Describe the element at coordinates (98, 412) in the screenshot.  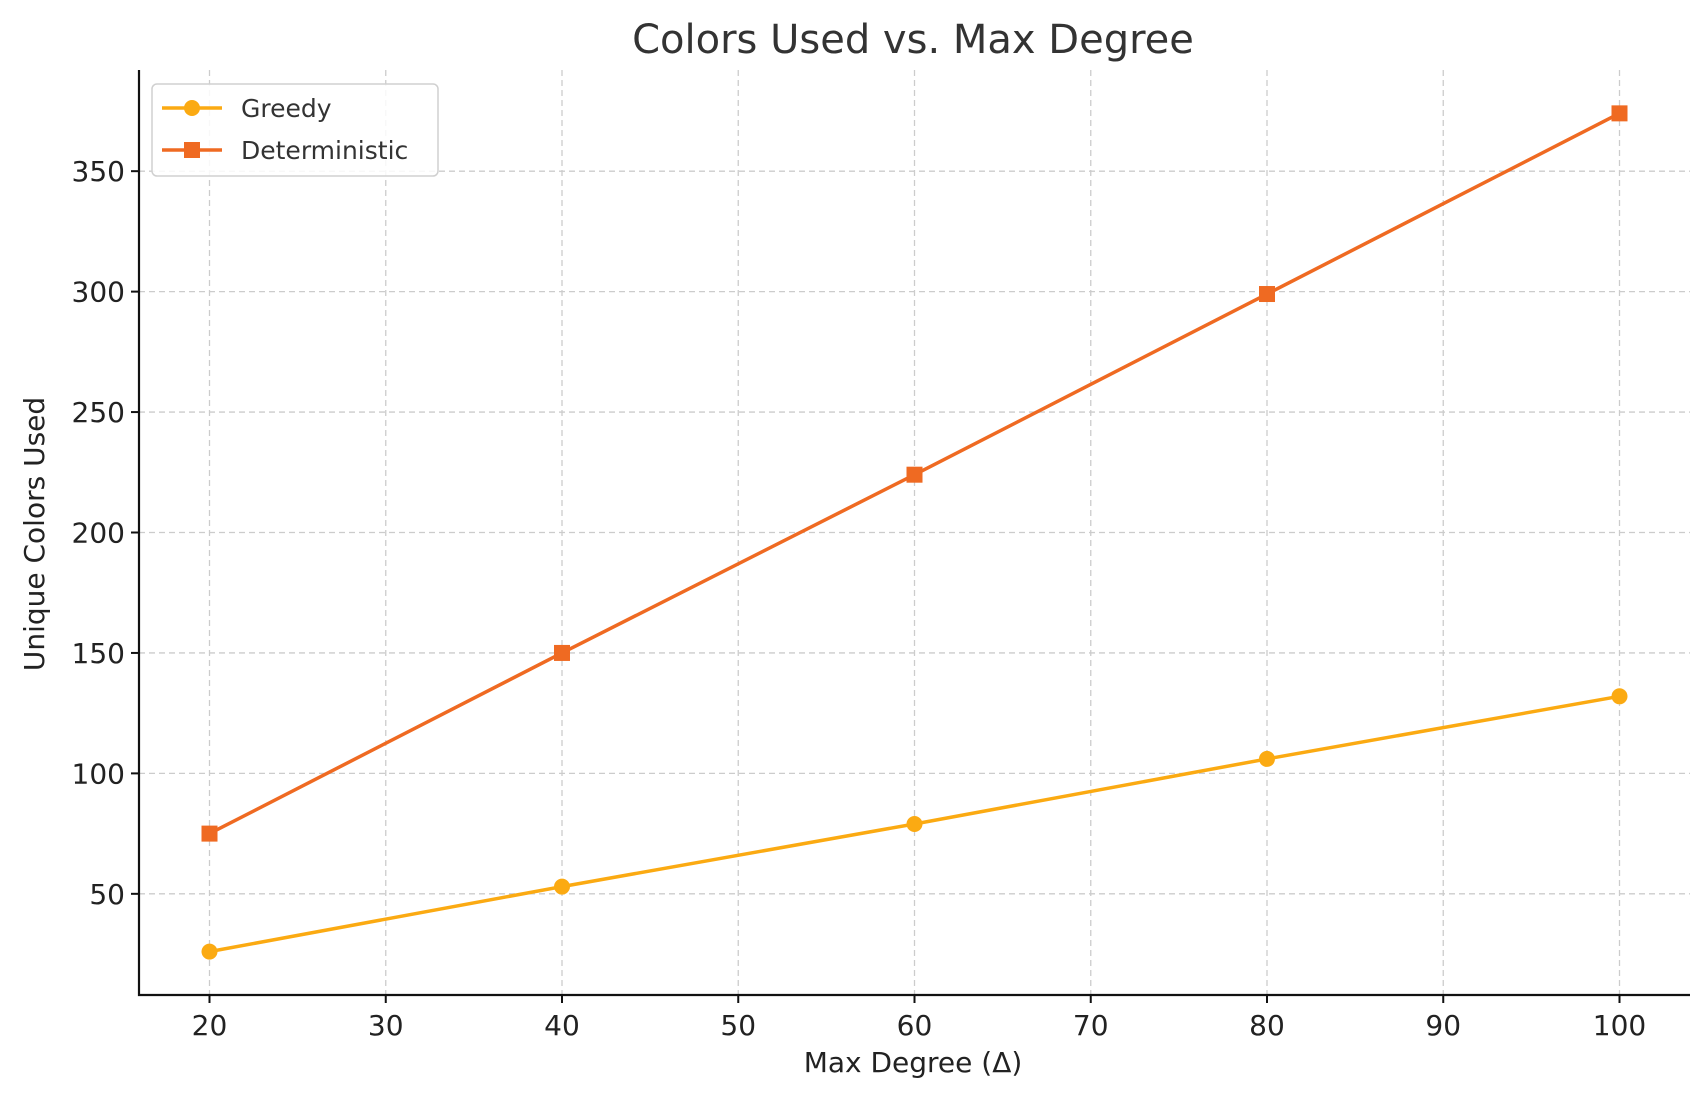
I see `y-tick-label: 250` at that location.